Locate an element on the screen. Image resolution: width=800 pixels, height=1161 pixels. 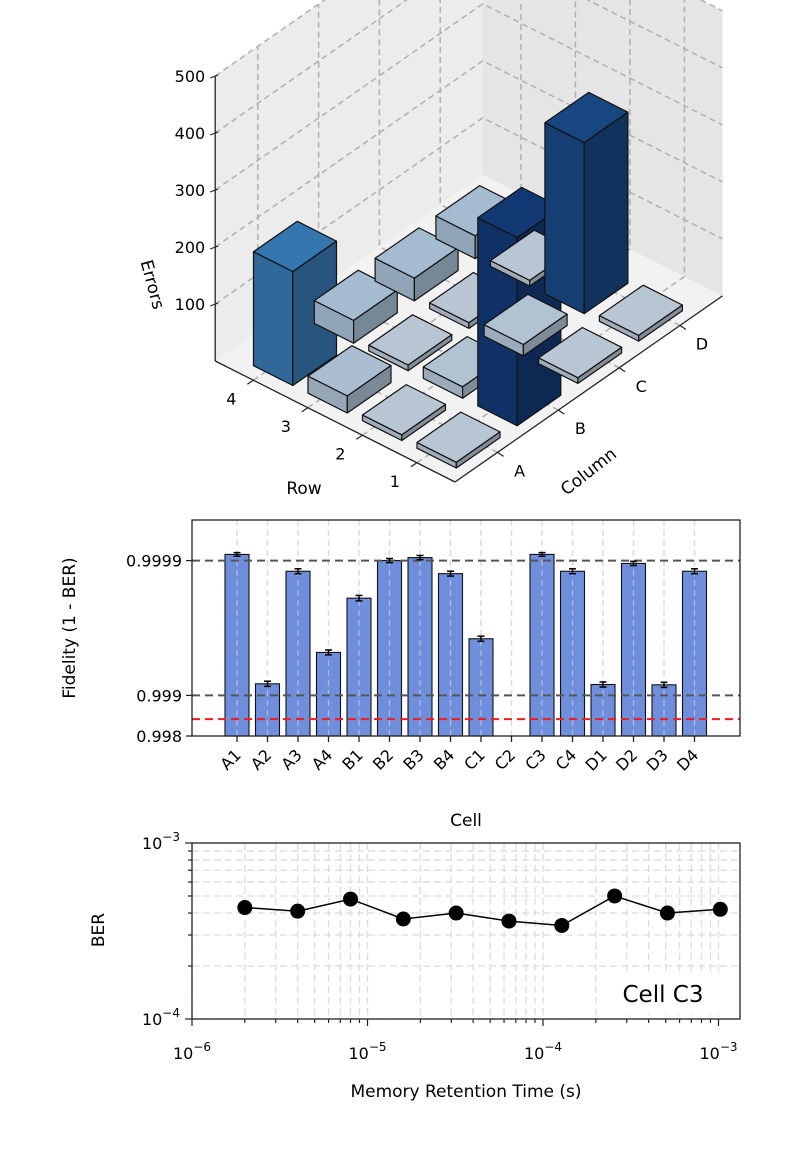
bar3d-1D is located at coordinates (641, 313).